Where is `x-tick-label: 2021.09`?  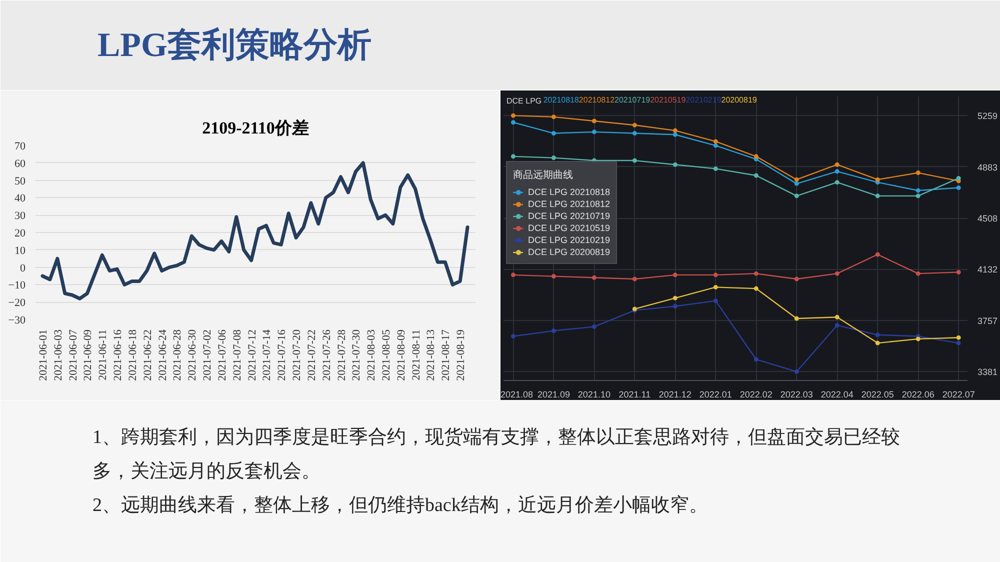
x-tick-label: 2021.09 is located at coordinates (553, 395).